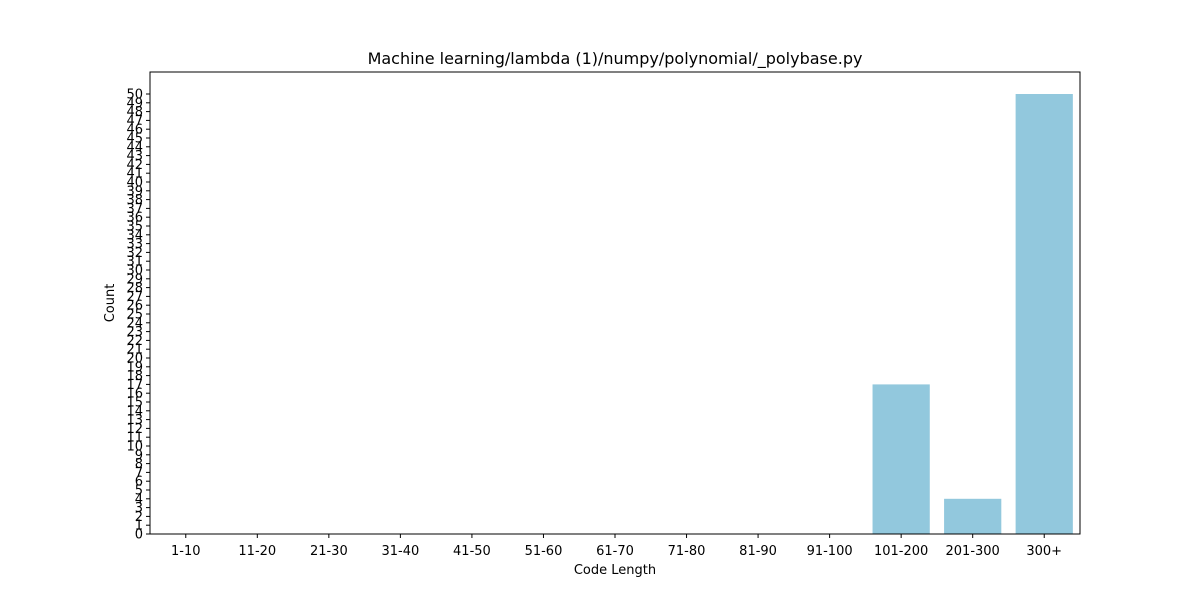 This screenshot has width=1200, height=600. I want to click on x-tick-label: 81-90, so click(758, 551).